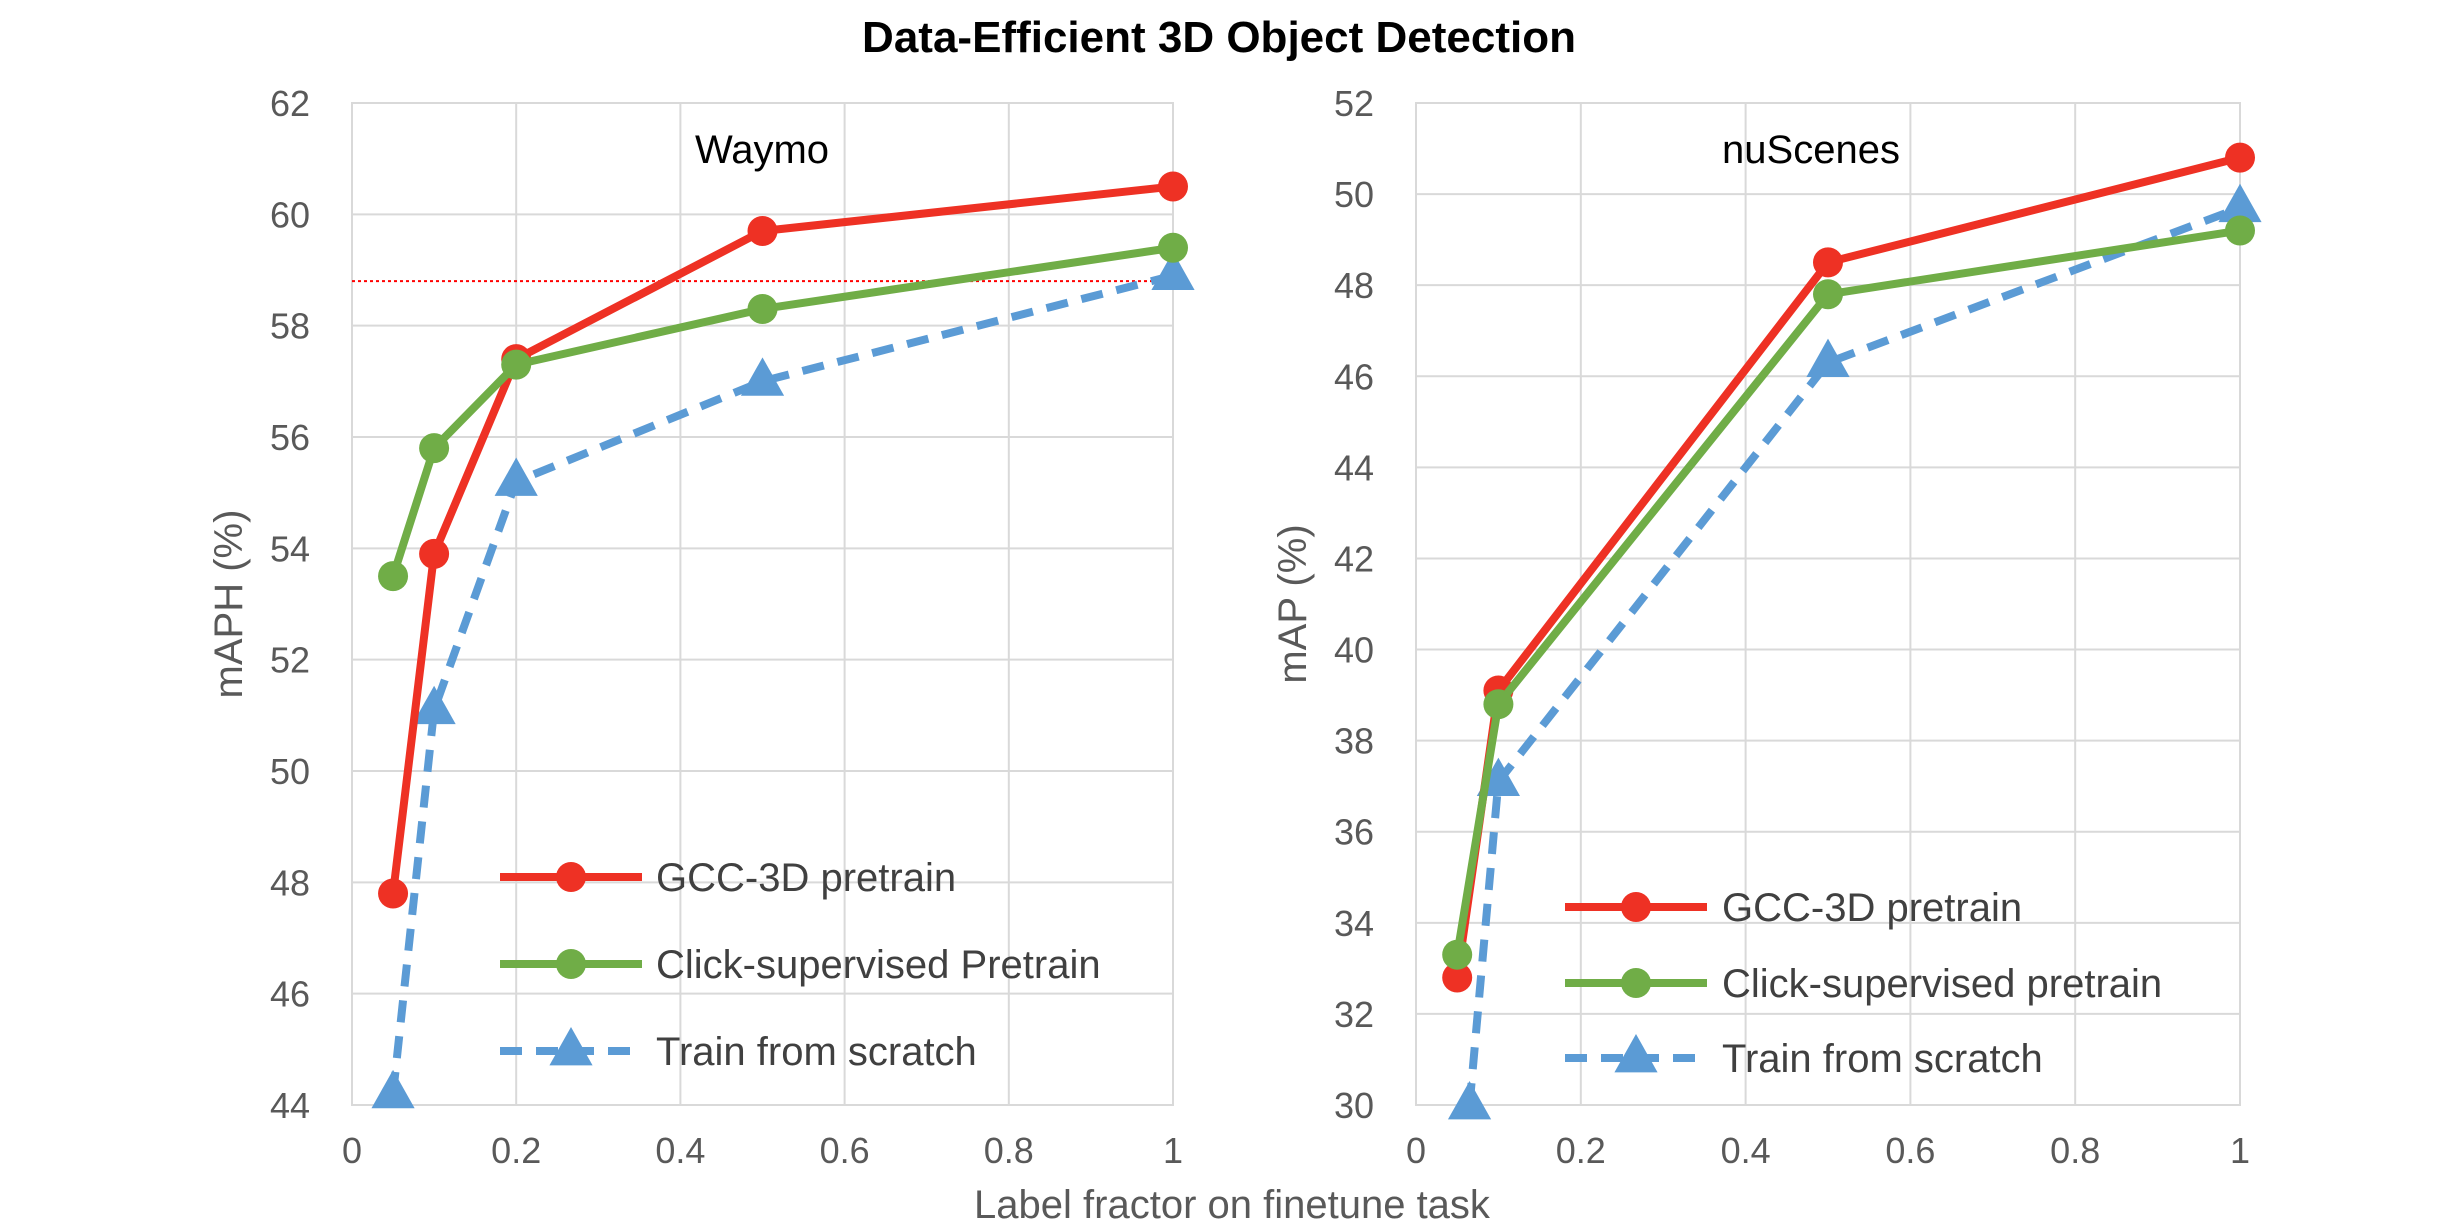  Describe the element at coordinates (290, 326) in the screenshot. I see `waymo-y-tick-label: 58` at that location.